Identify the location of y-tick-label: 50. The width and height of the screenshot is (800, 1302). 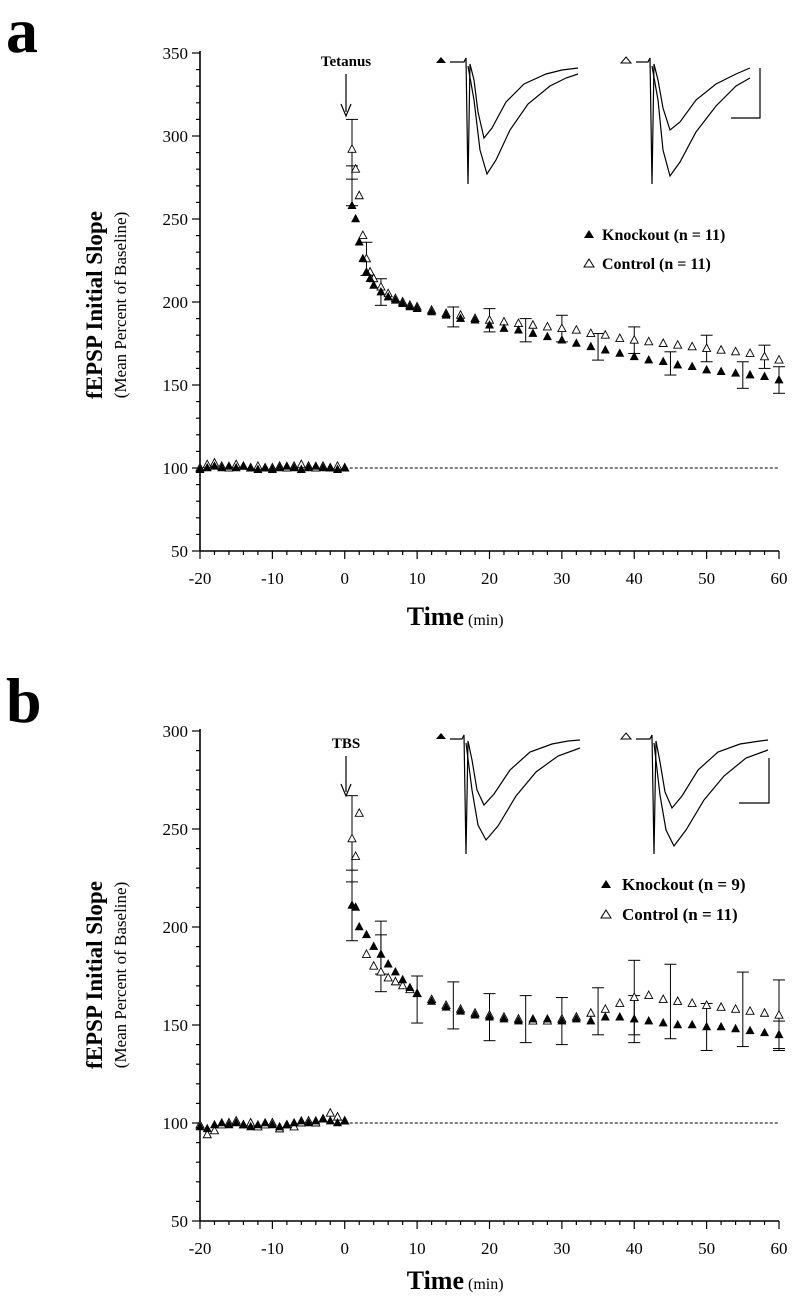
(179, 1221).